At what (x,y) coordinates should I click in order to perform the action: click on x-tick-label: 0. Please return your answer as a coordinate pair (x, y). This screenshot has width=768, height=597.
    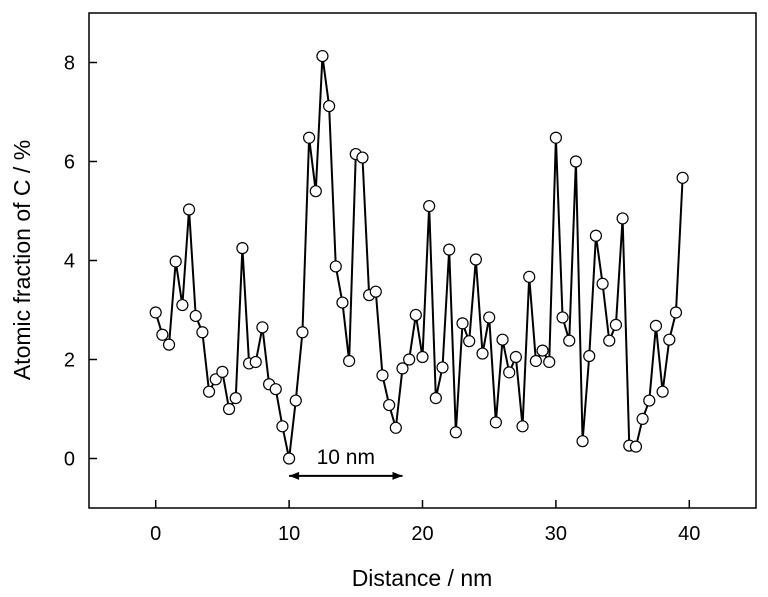
    Looking at the image, I should click on (155, 534).